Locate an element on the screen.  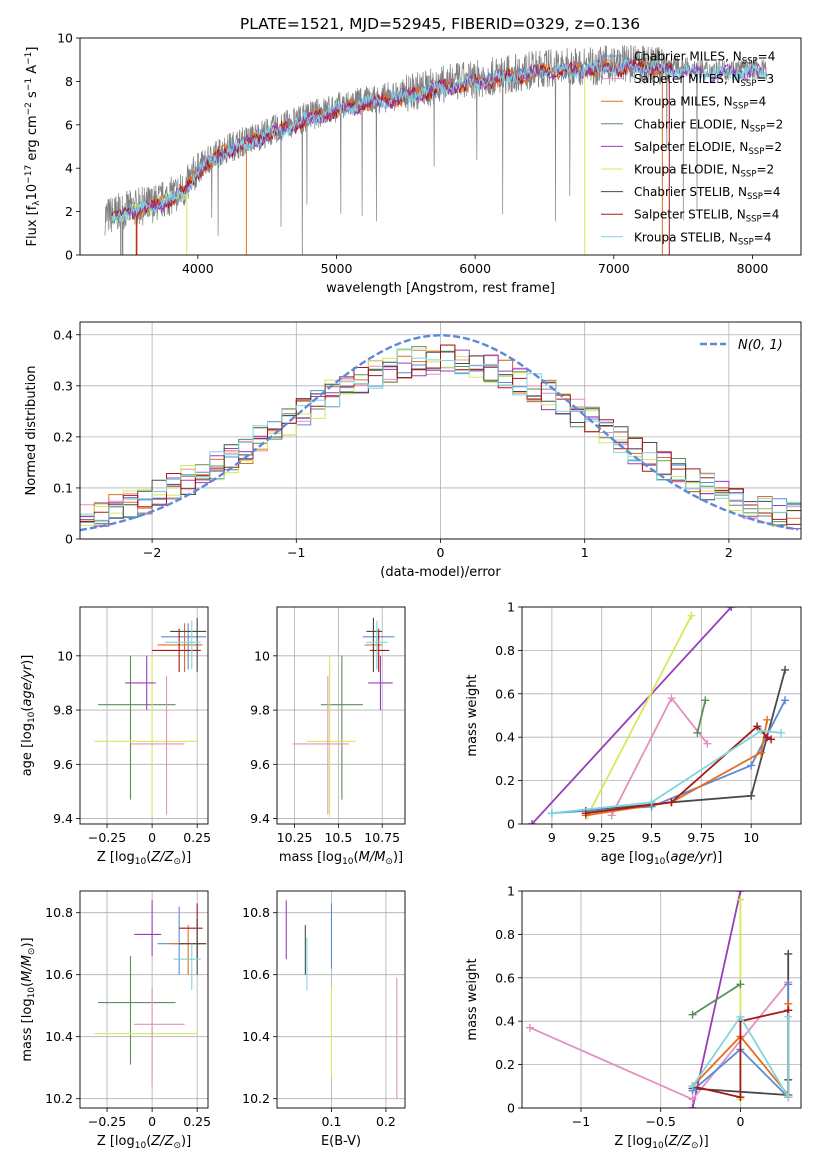
series-kroupa_elodie is located at coordinates (640, 715).